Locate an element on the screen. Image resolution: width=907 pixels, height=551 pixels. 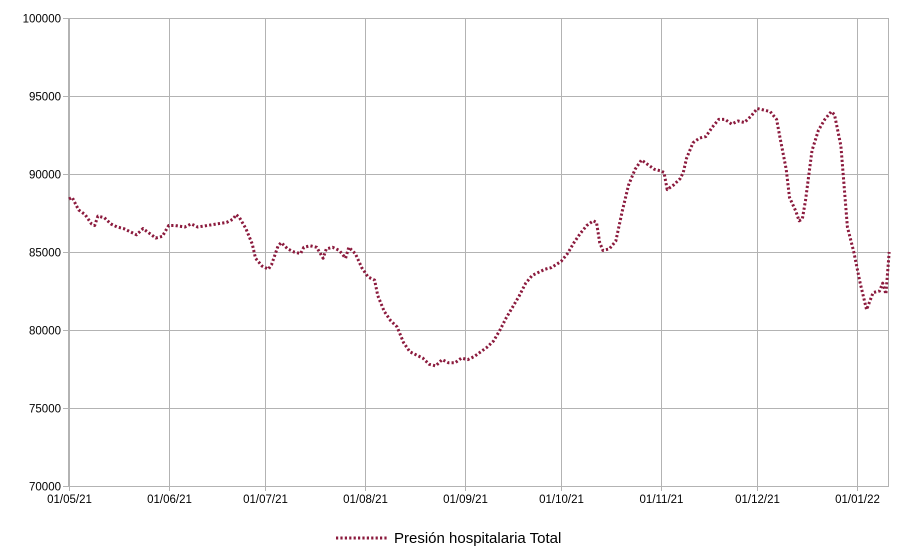
y-tick-label: 80000 is located at coordinates (45, 332).